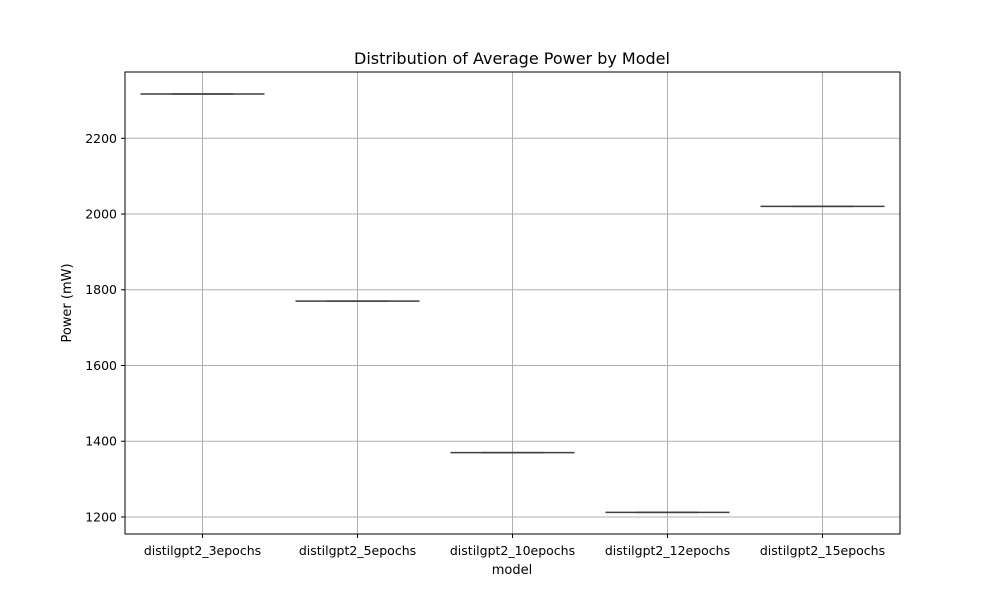 This screenshot has width=1000, height=600. Describe the element at coordinates (67, 302) in the screenshot. I see `y-axis-label: Power (mW)` at that location.